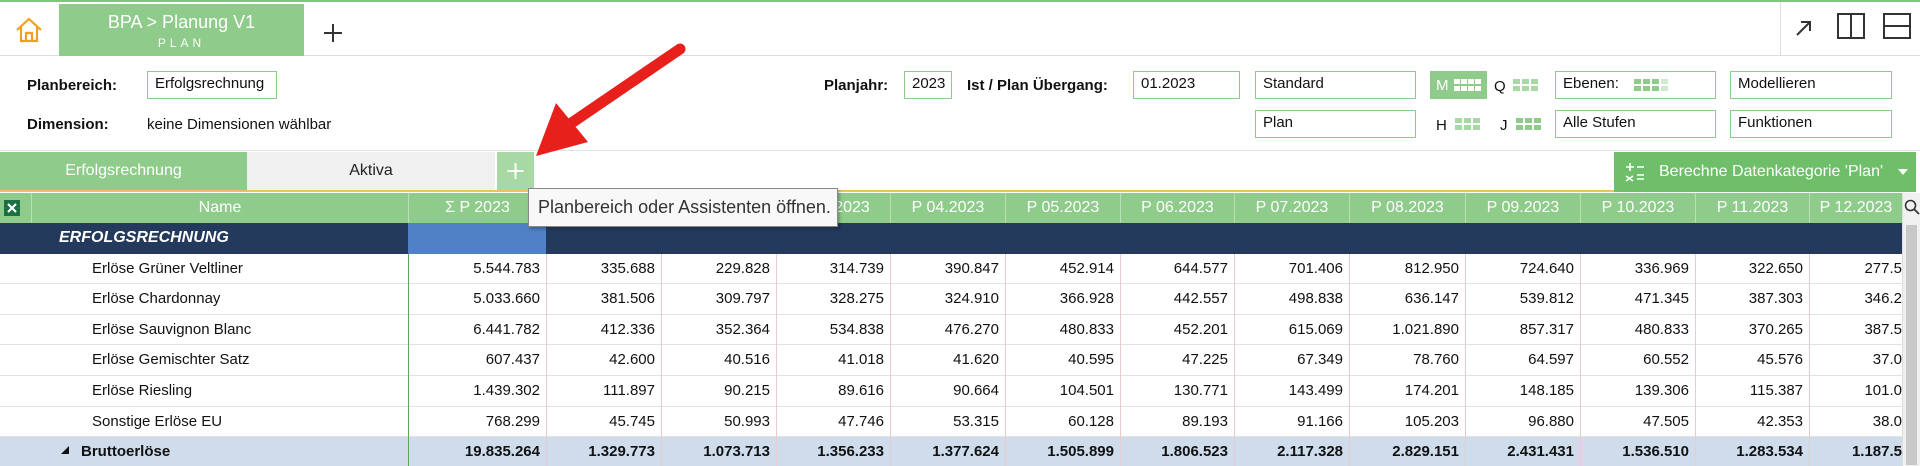 The height and width of the screenshot is (466, 1920). Describe the element at coordinates (1177, 451) in the screenshot. I see `cell: 1.806.523` at that location.